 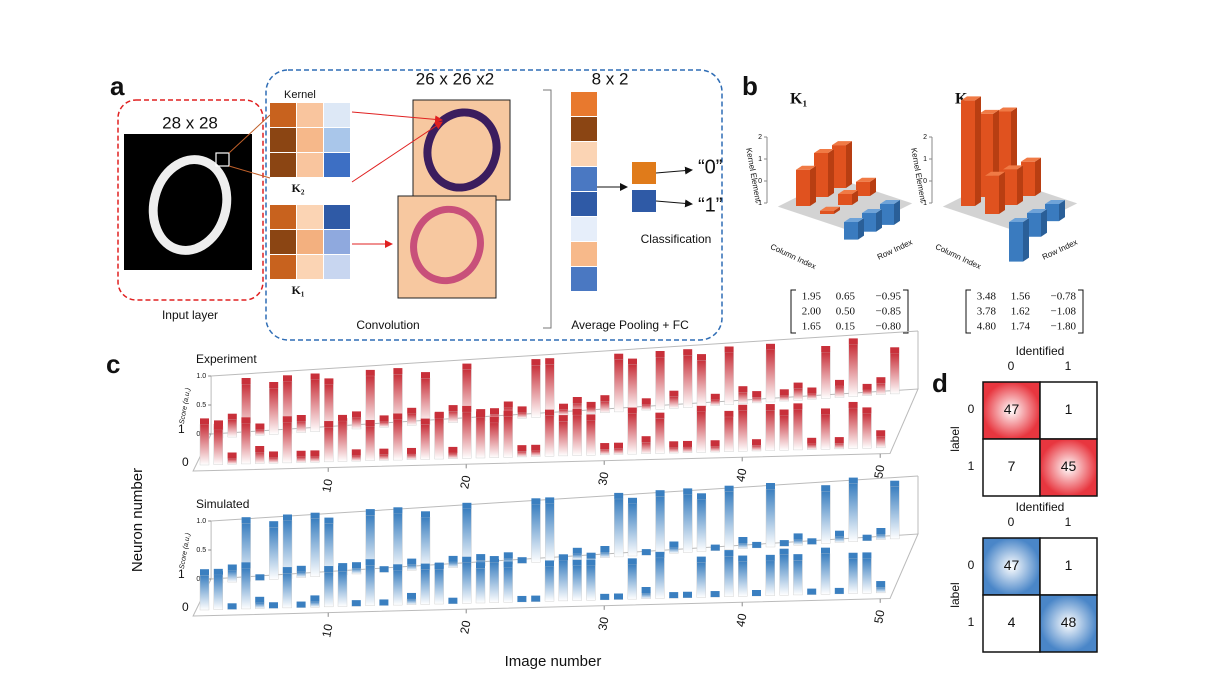 I want to click on panel-label: b, so click(x=750, y=86).